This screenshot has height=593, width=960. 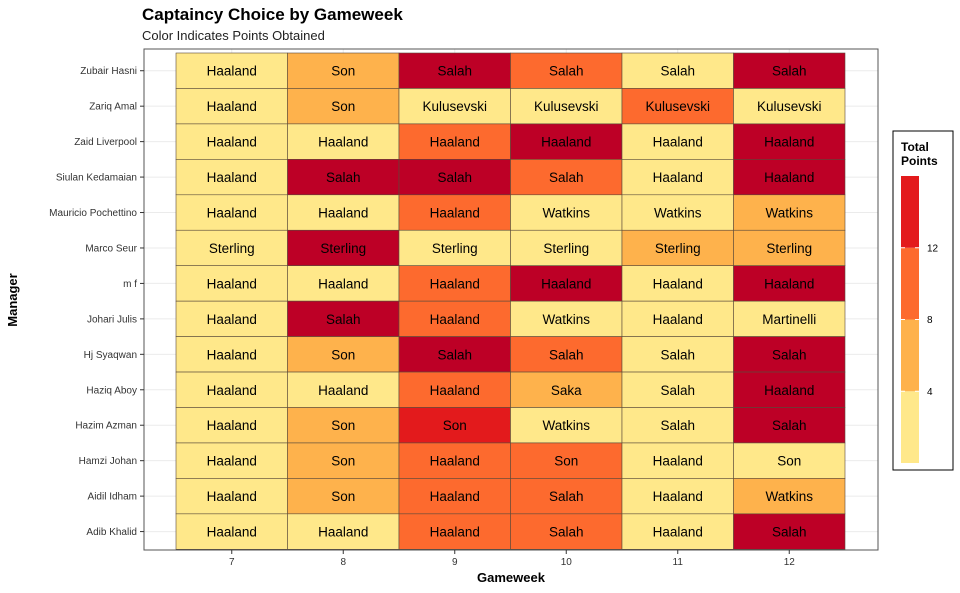 I want to click on y-tick-label: Hamzi Johan, so click(x=108, y=461).